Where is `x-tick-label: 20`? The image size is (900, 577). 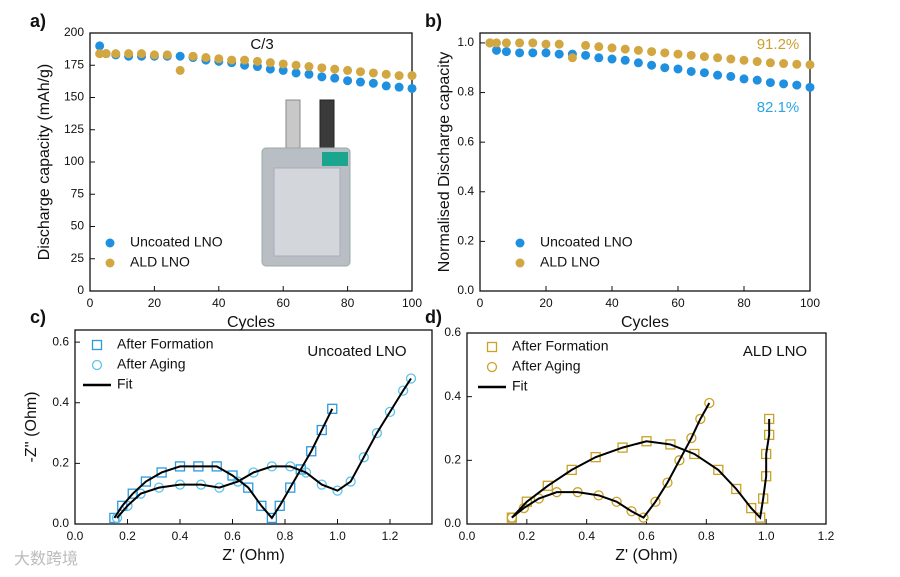 x-tick-label: 20 is located at coordinates (155, 303).